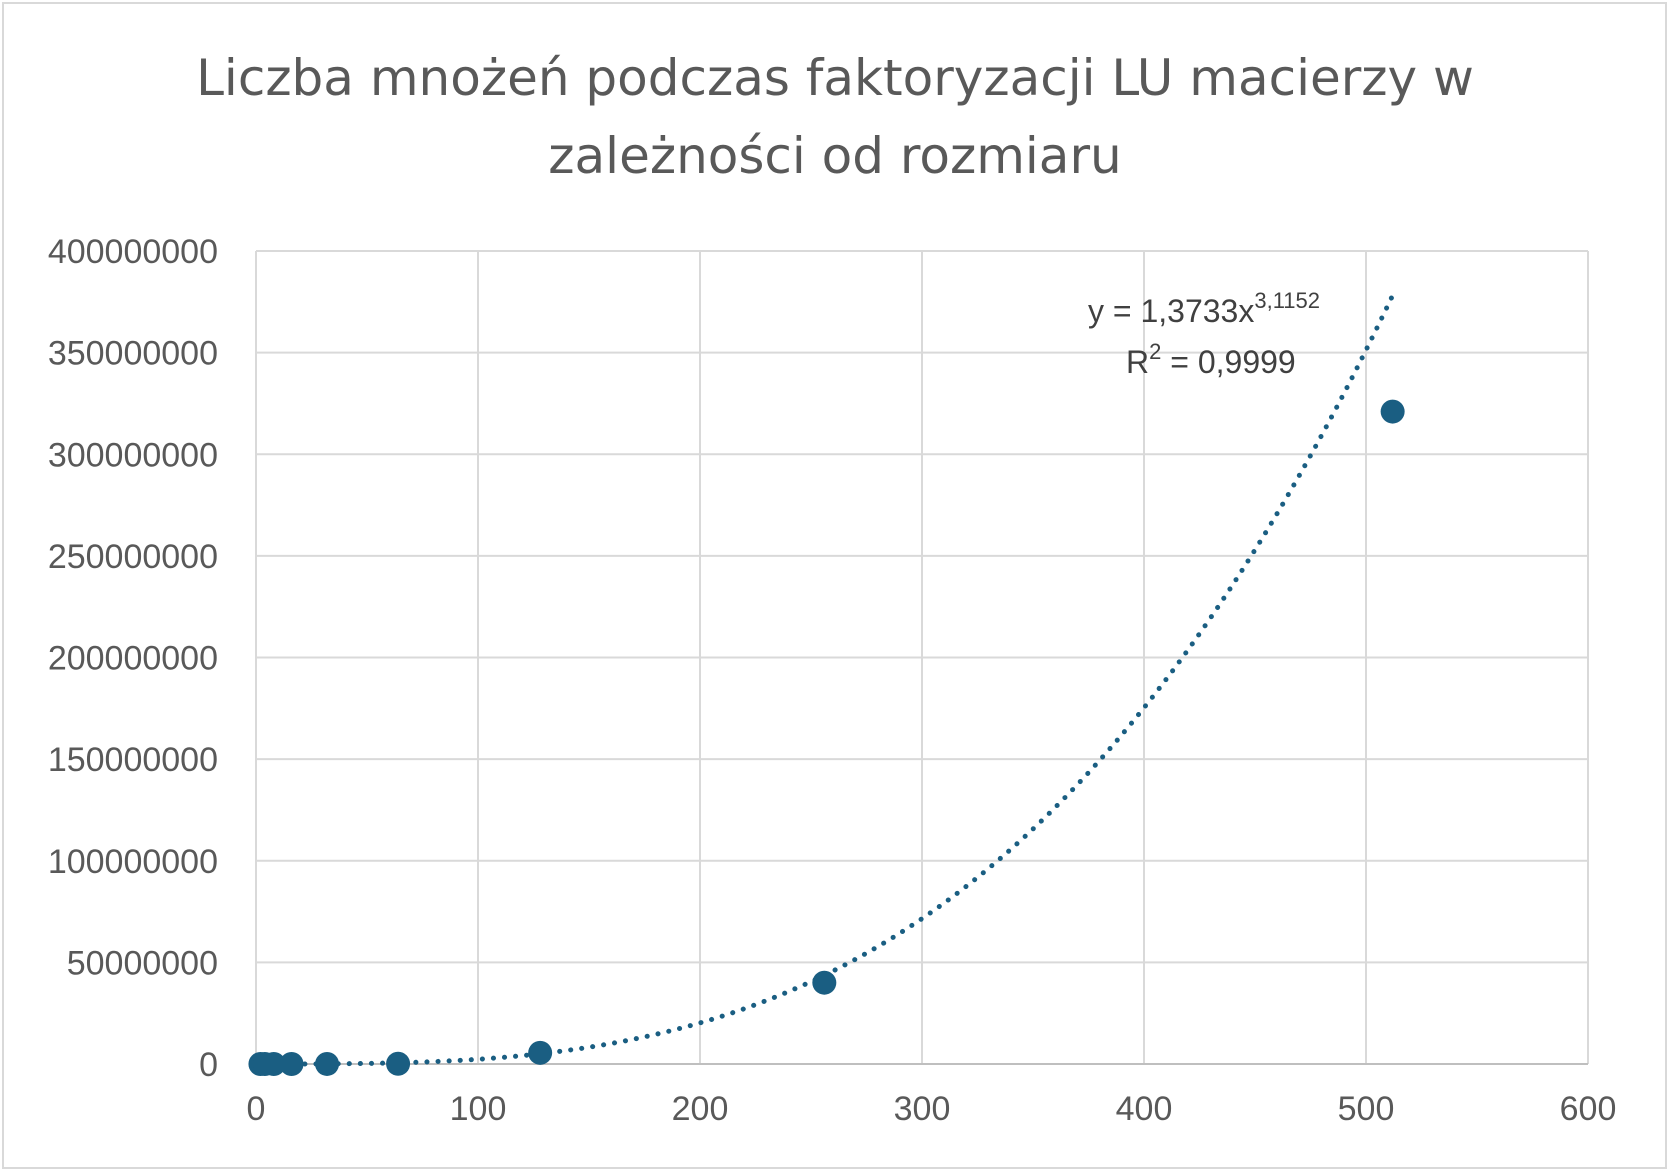  I want to click on x-tick-label: 200, so click(700, 1109).